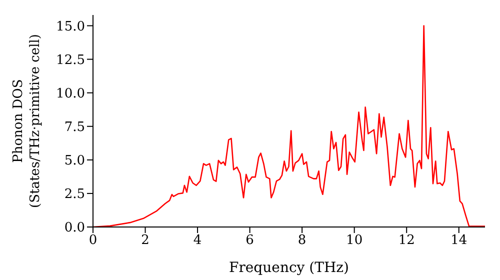  Describe the element at coordinates (74, 161) in the screenshot. I see `y-tick-label: 5.0` at that location.